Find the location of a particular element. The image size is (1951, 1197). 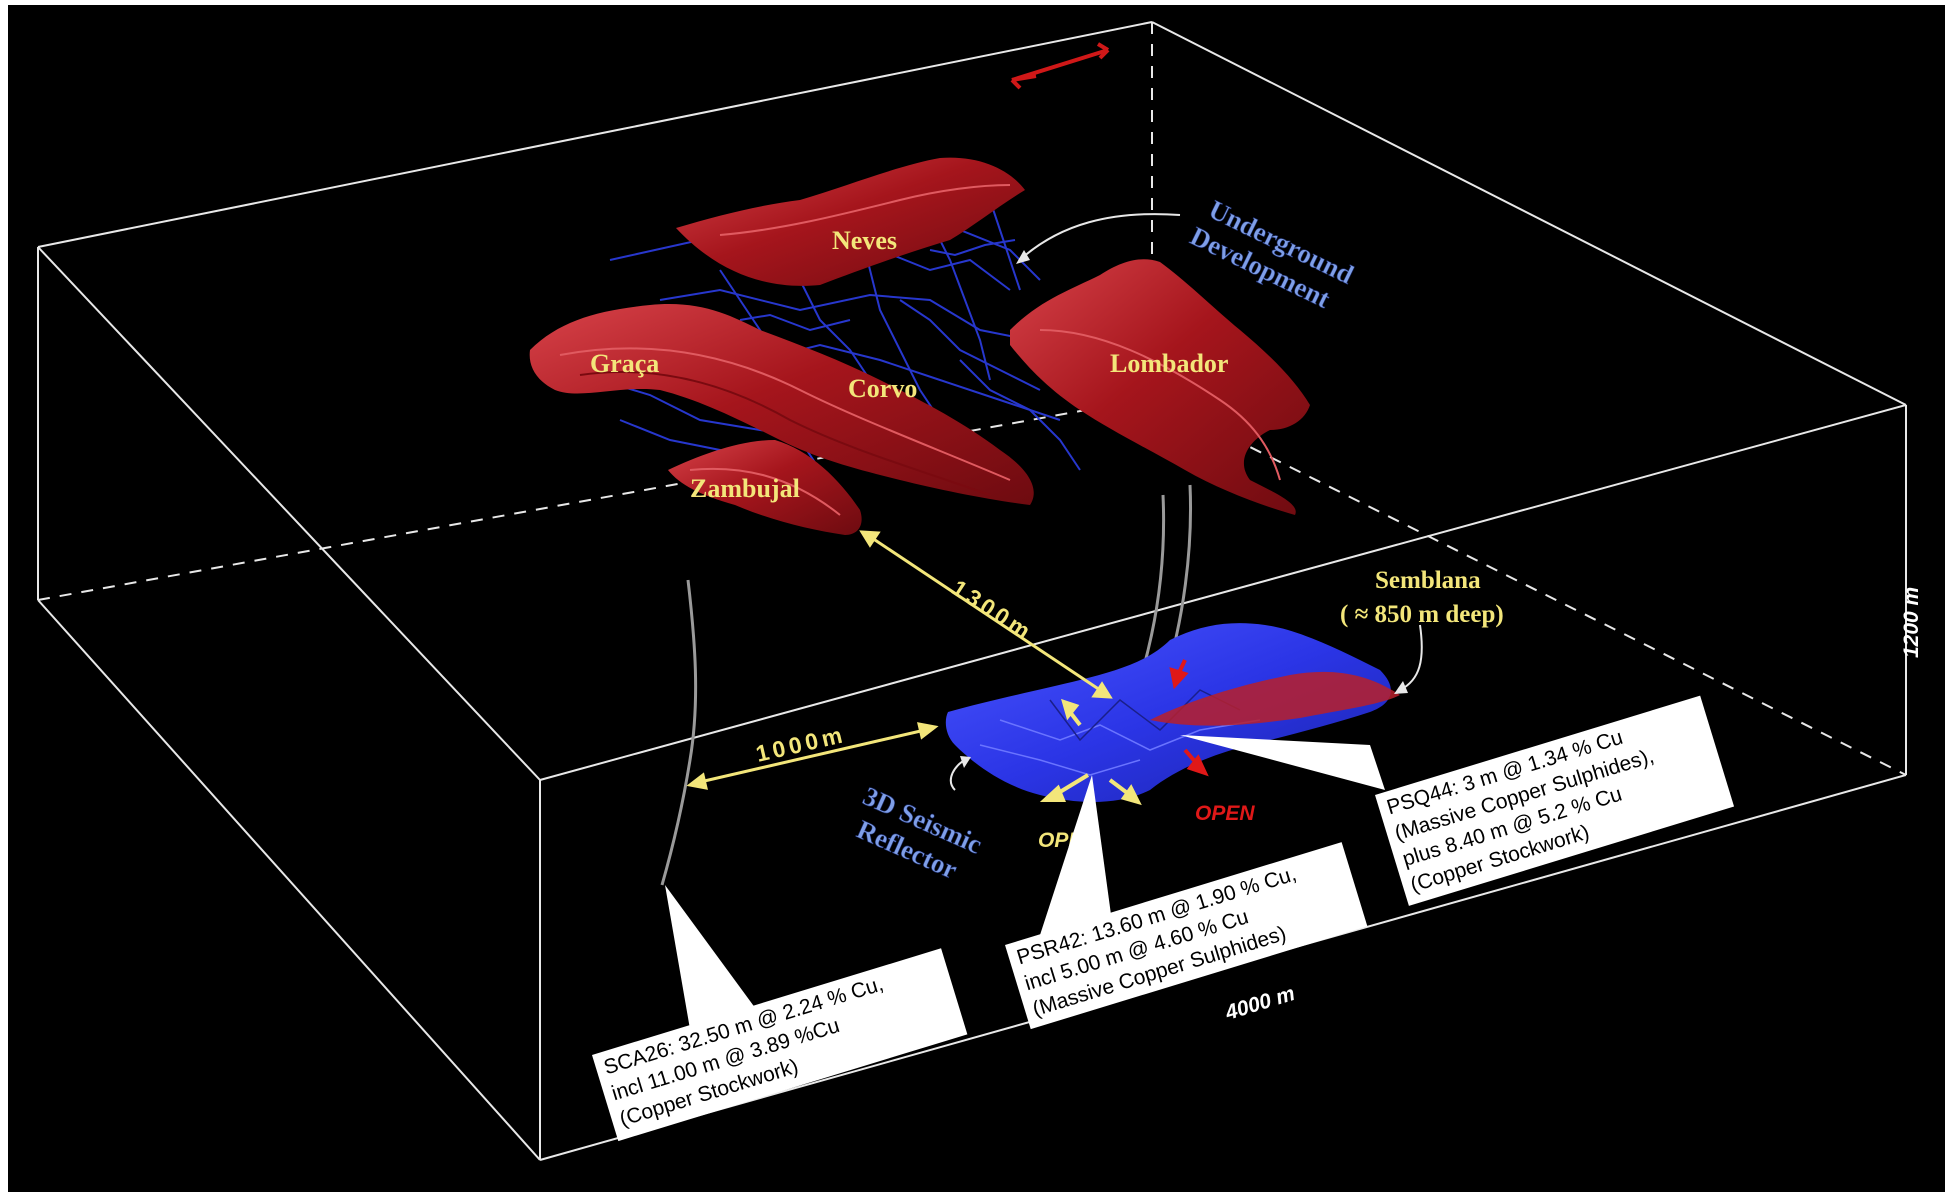

label-lombador: Lombador is located at coordinates (1169, 363).